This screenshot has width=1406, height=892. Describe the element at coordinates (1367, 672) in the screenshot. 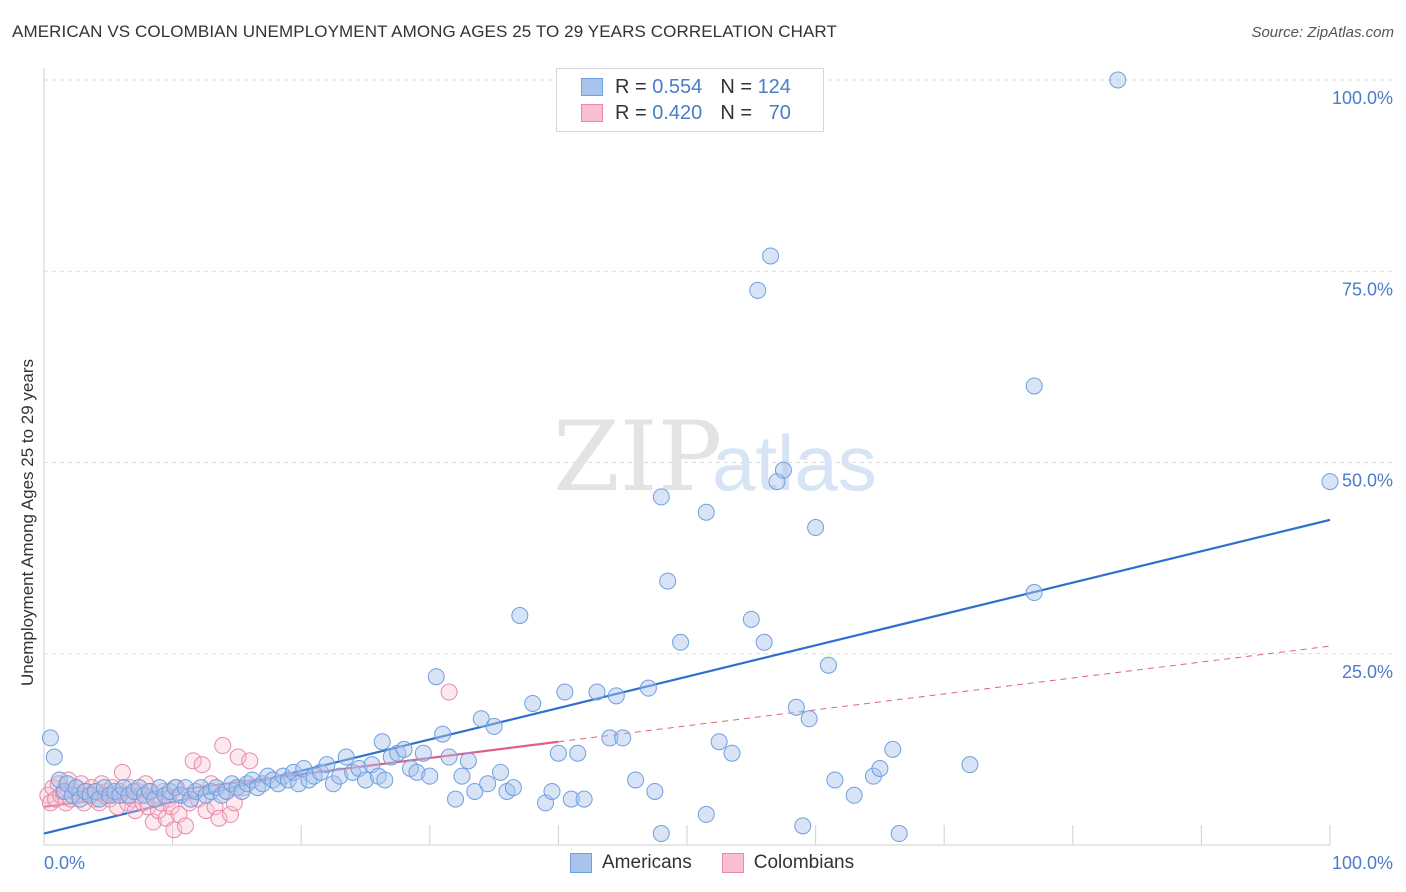

I see `y-tick-label: 25.0%` at that location.